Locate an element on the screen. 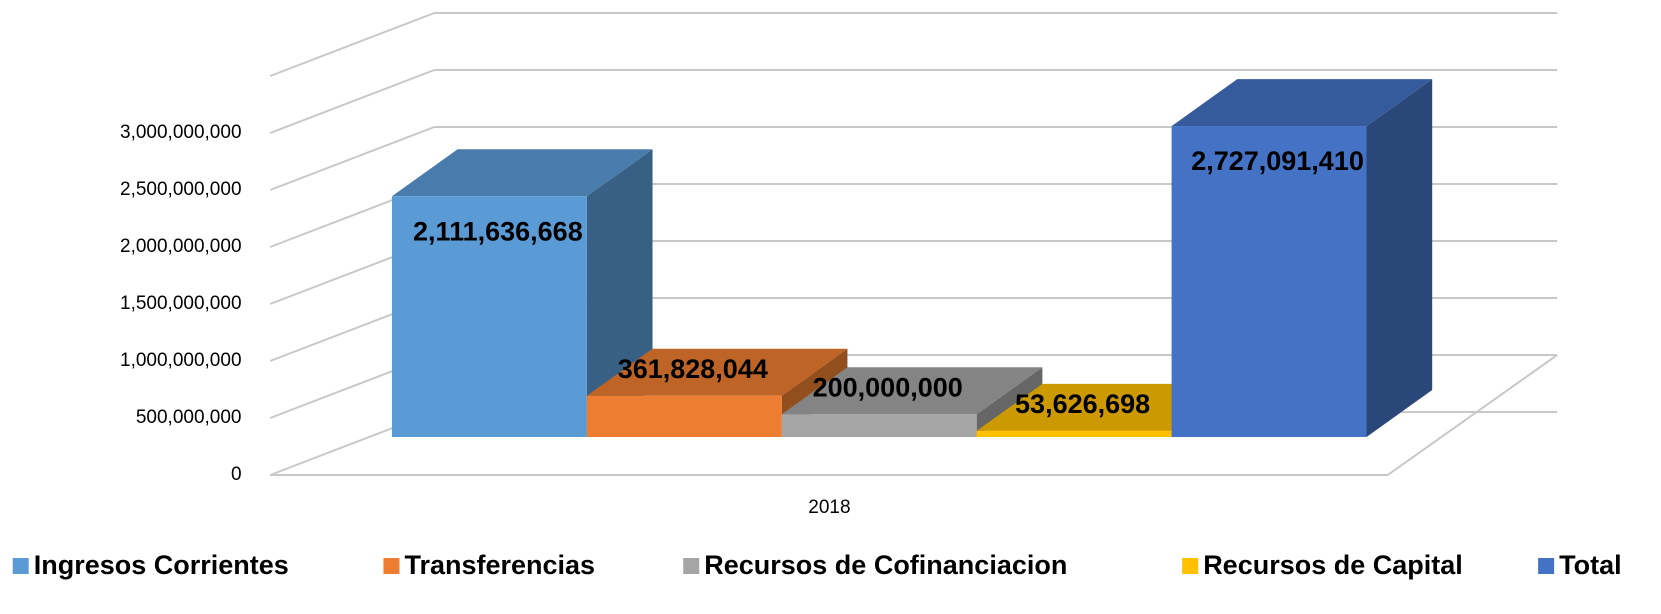 The image size is (1661, 614). y-tick-label: 0 is located at coordinates (236, 474).